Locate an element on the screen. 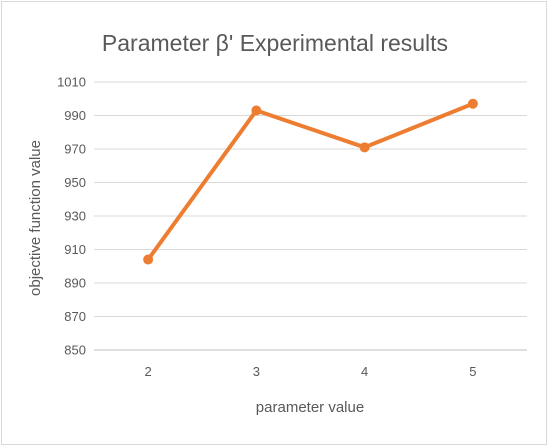  y-tick-label-870: 870 is located at coordinates (75, 316).